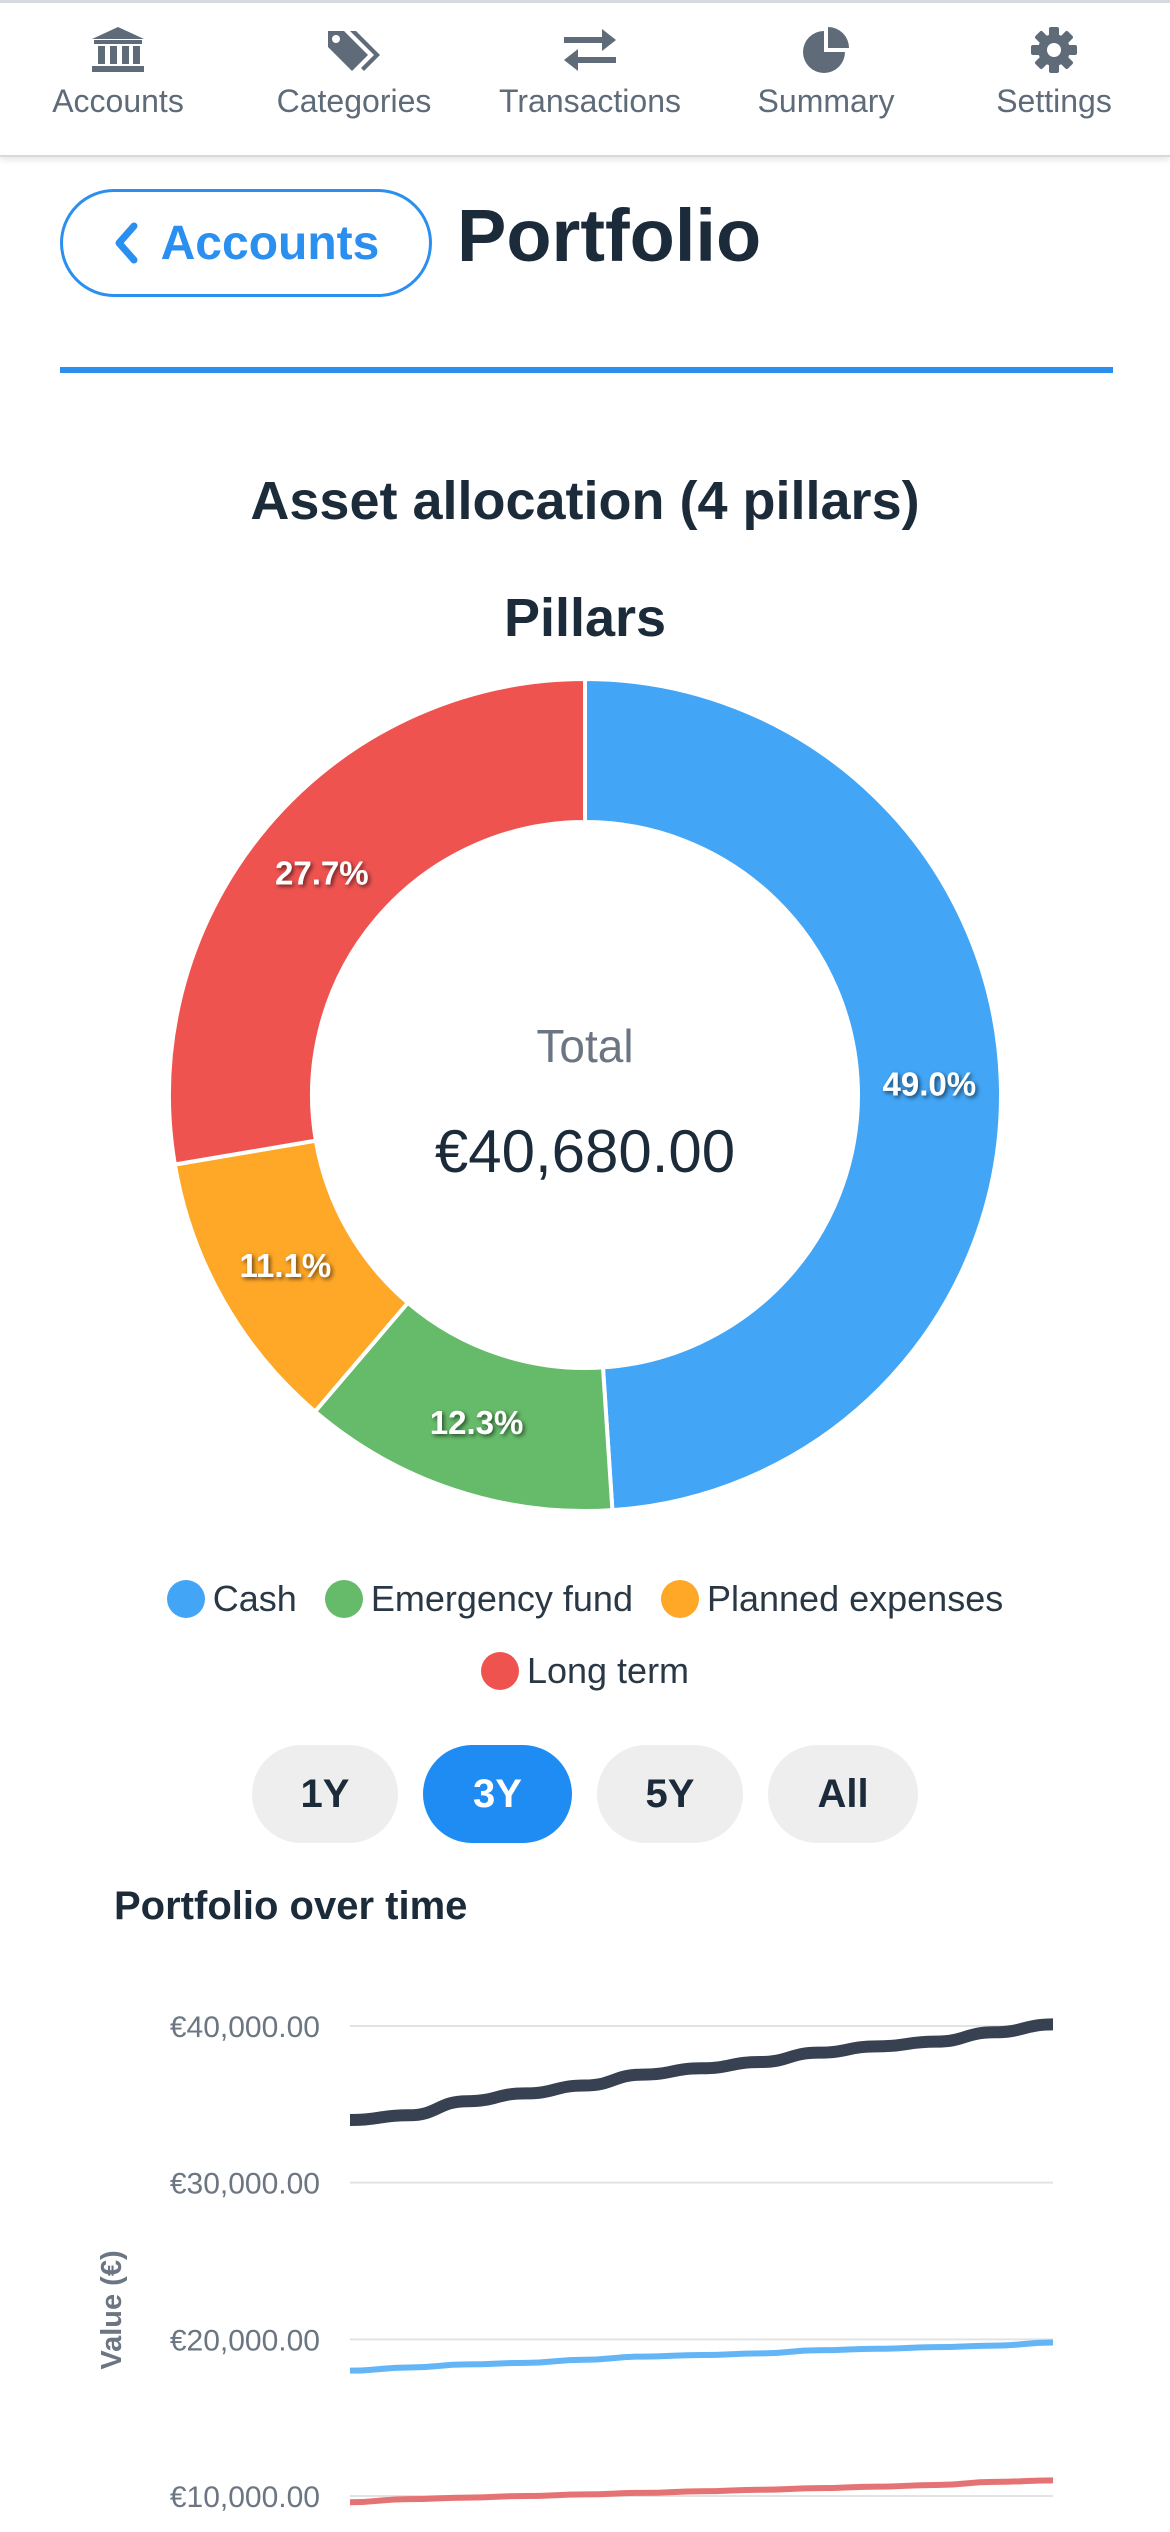  I want to click on nav-label-summary: Summary, so click(826, 101).